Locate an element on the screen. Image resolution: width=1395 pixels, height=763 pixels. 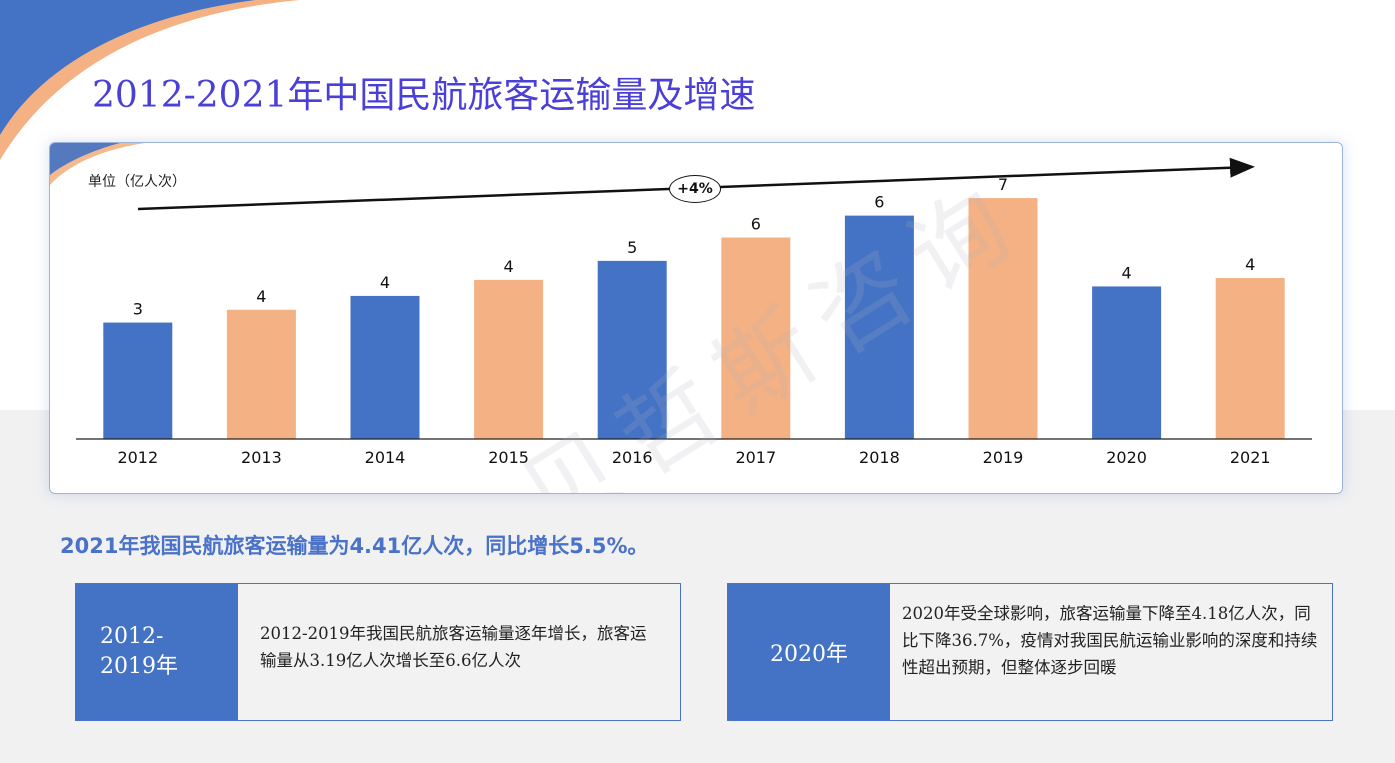
info-box-label: 2020年 is located at coordinates (809, 652).